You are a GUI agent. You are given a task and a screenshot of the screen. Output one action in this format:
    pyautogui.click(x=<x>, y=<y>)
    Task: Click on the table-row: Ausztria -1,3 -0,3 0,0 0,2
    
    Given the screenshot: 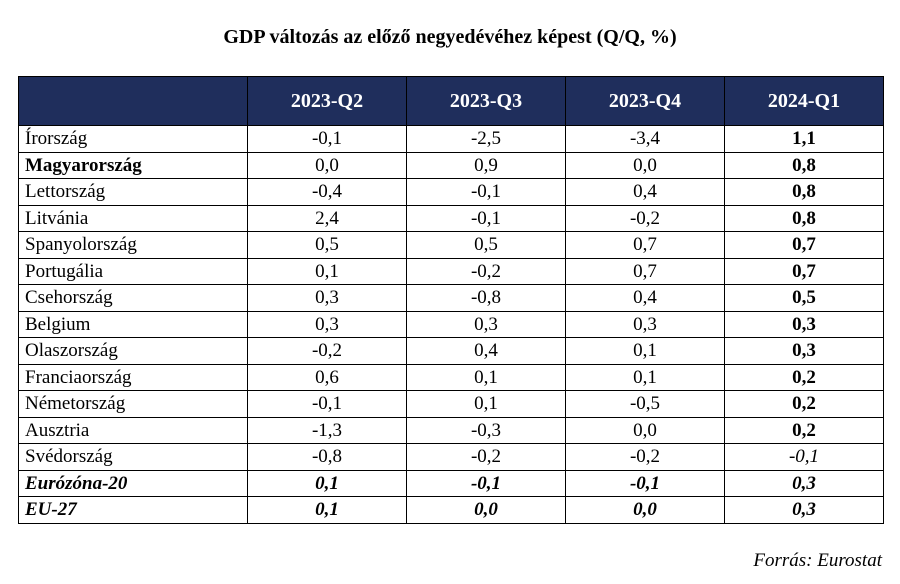 What is the action you would take?
    pyautogui.click(x=451, y=430)
    